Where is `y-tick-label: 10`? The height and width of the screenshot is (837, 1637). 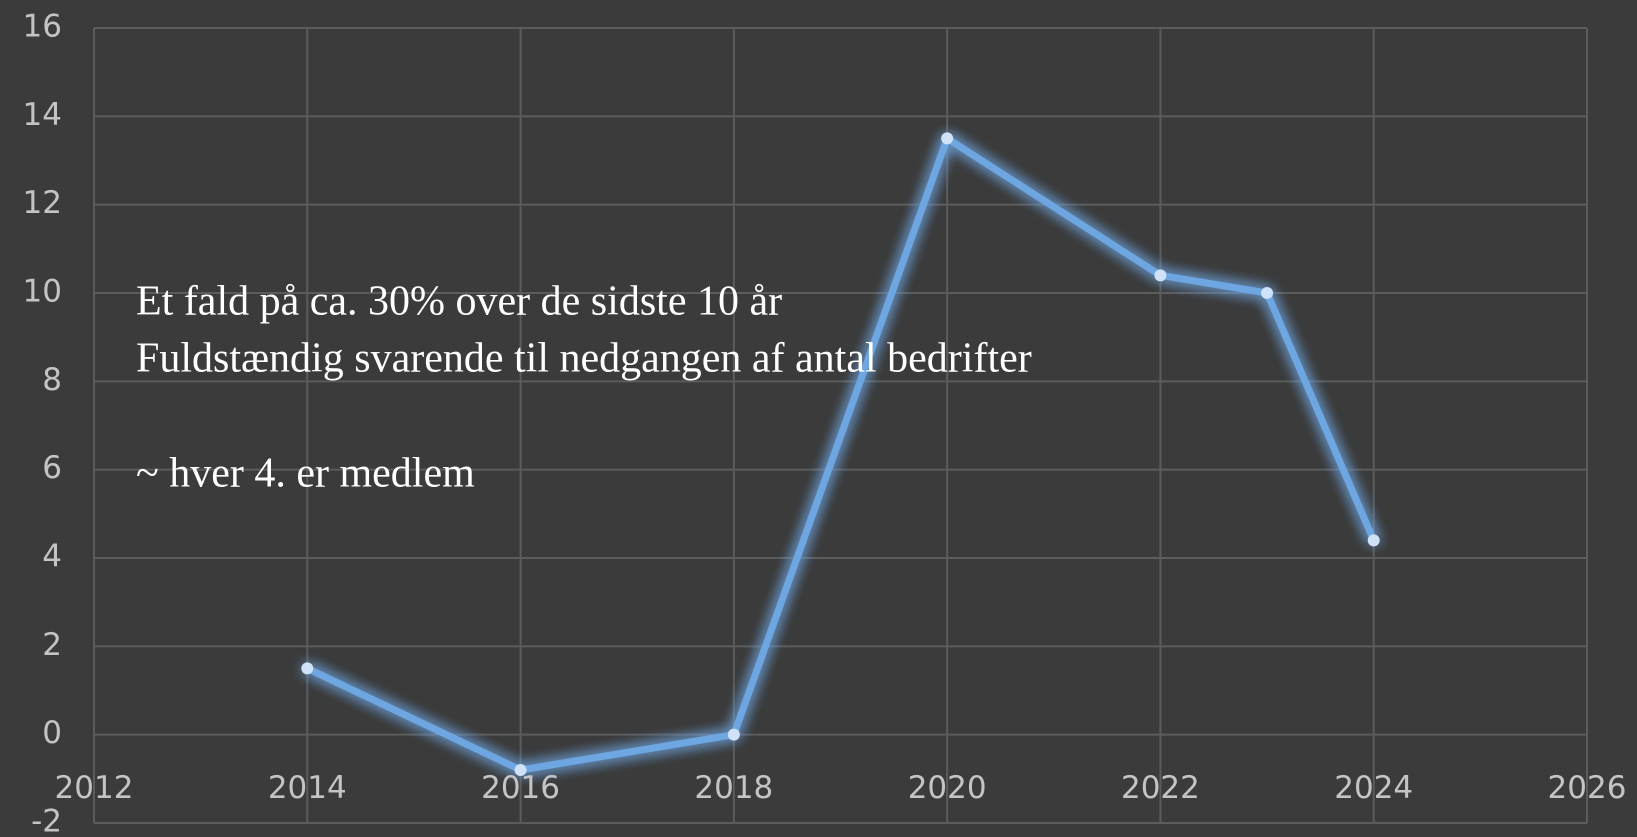 y-tick-label: 10 is located at coordinates (42, 292).